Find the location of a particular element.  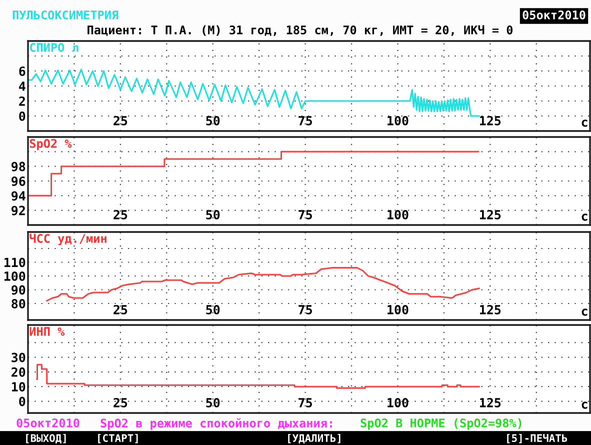

y-tick-label: 10 is located at coordinates (19, 387).